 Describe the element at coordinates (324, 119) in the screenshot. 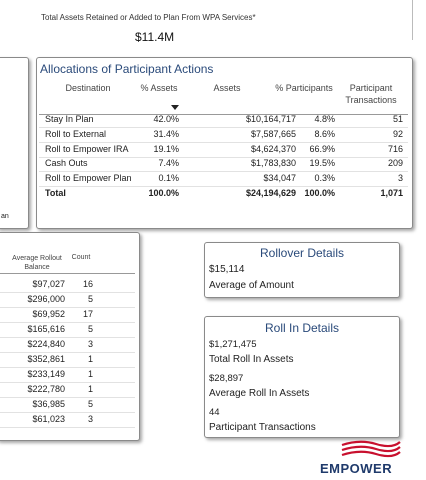

I see `table-cell: 4.8%` at that location.